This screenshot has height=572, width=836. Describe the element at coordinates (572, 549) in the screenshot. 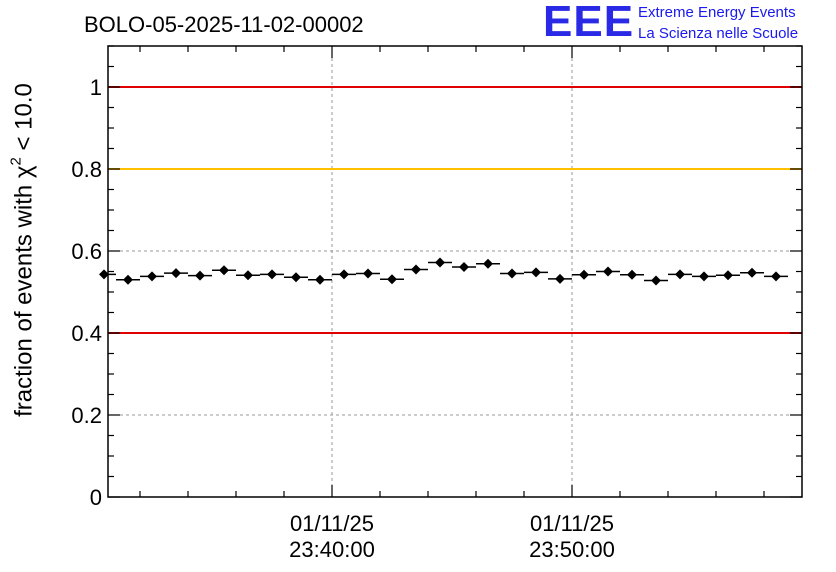

I see `x-tick-label-time: 23:50:00` at that location.